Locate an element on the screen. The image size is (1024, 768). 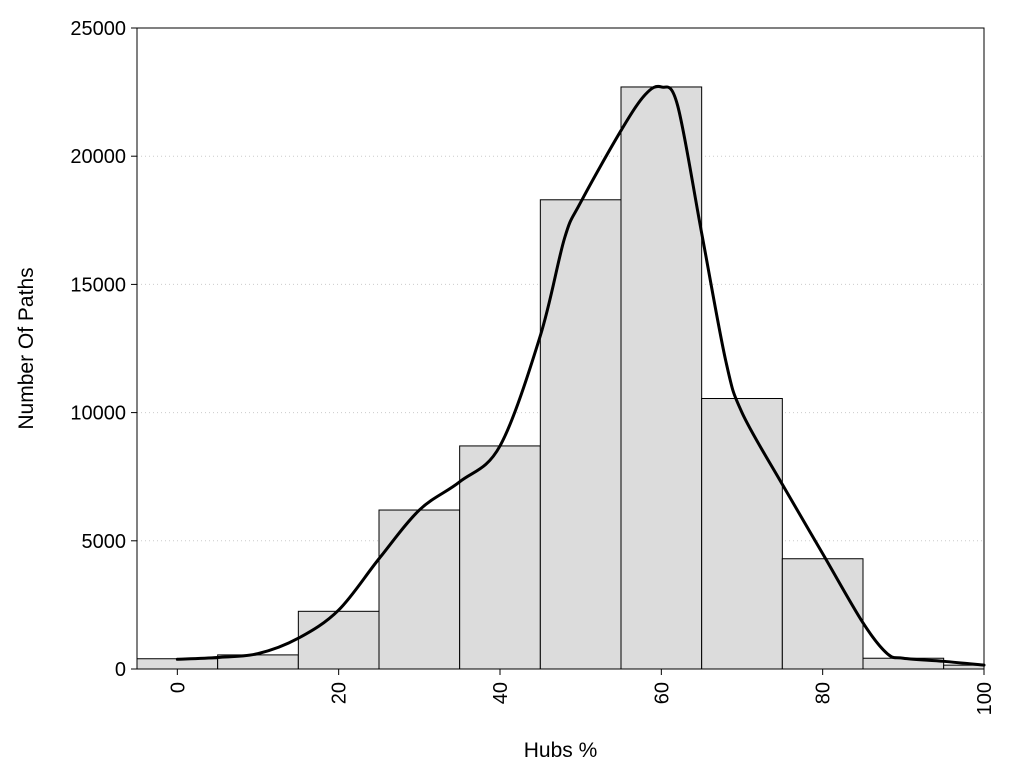
x-tick-label-100: 100 is located at coordinates (985, 698).